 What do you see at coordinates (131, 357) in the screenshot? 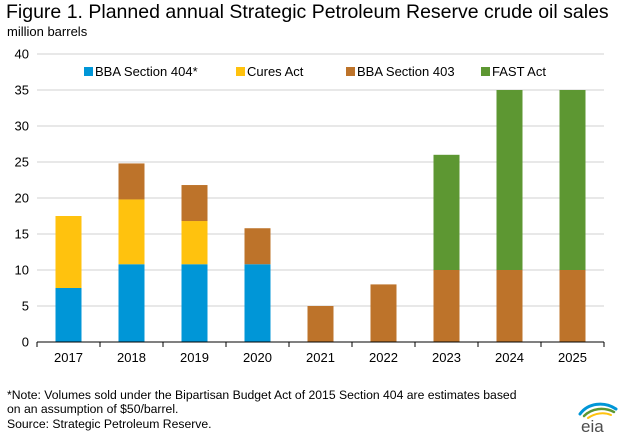
I see `x-tick-label: 2018` at bounding box center [131, 357].